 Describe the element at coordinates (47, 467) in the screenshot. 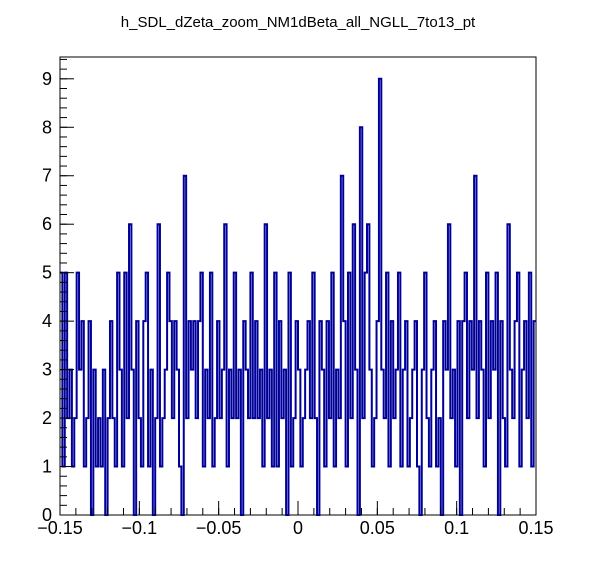

I see `y-tick-label: 1` at that location.